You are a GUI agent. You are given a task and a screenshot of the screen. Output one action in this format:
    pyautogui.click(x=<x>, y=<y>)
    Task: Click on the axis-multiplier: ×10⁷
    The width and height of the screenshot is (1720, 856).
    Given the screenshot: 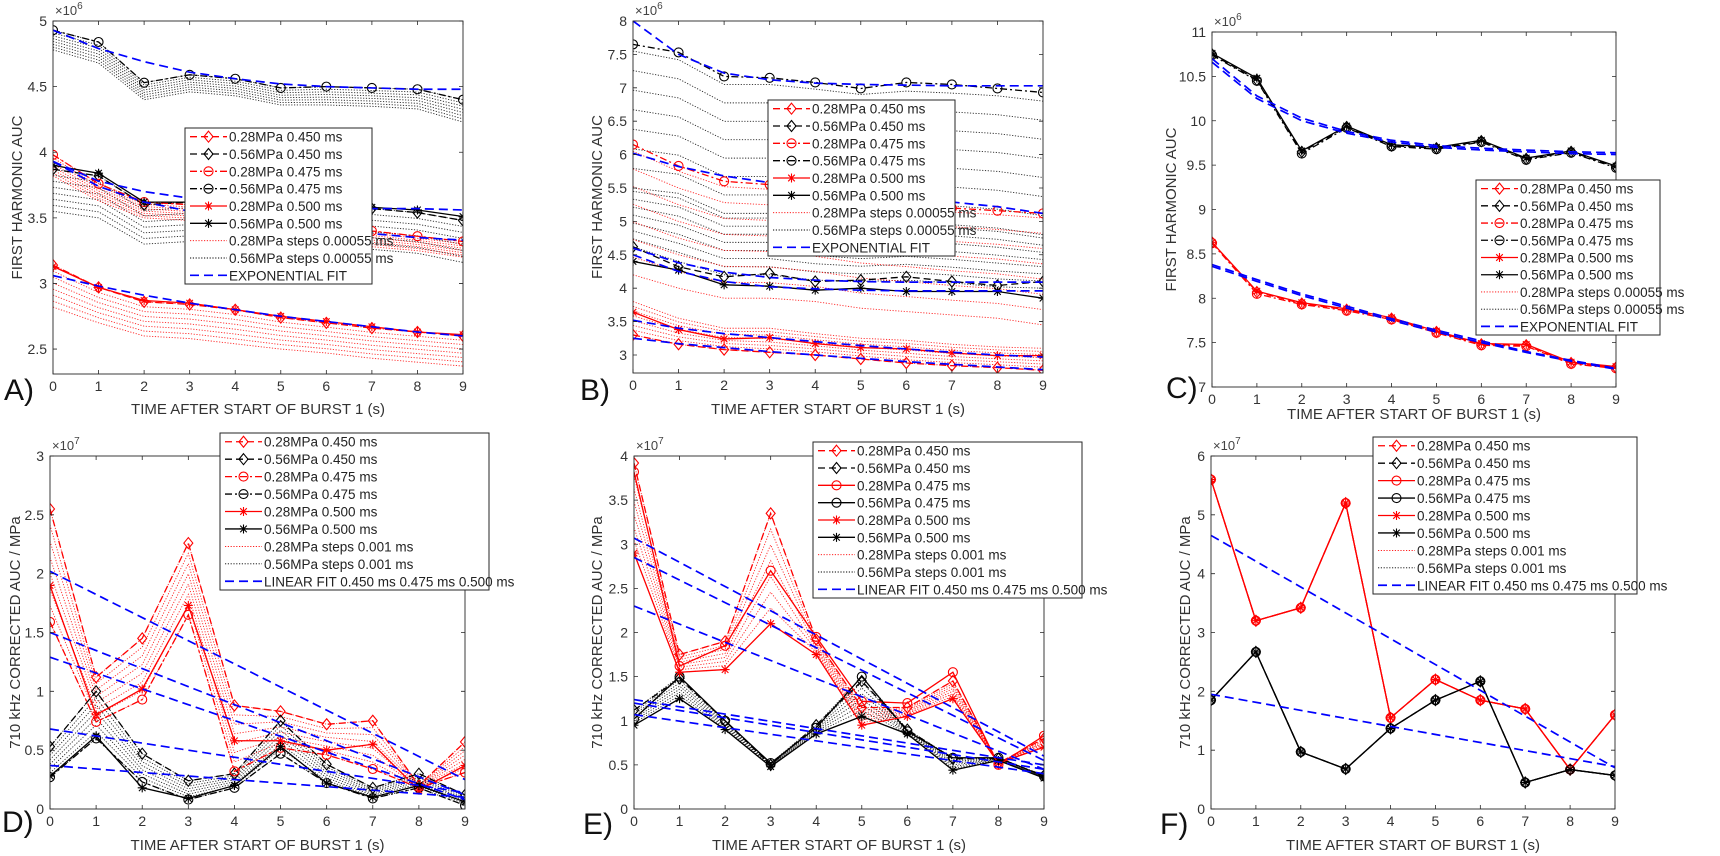 What is the action you would take?
    pyautogui.click(x=650, y=444)
    